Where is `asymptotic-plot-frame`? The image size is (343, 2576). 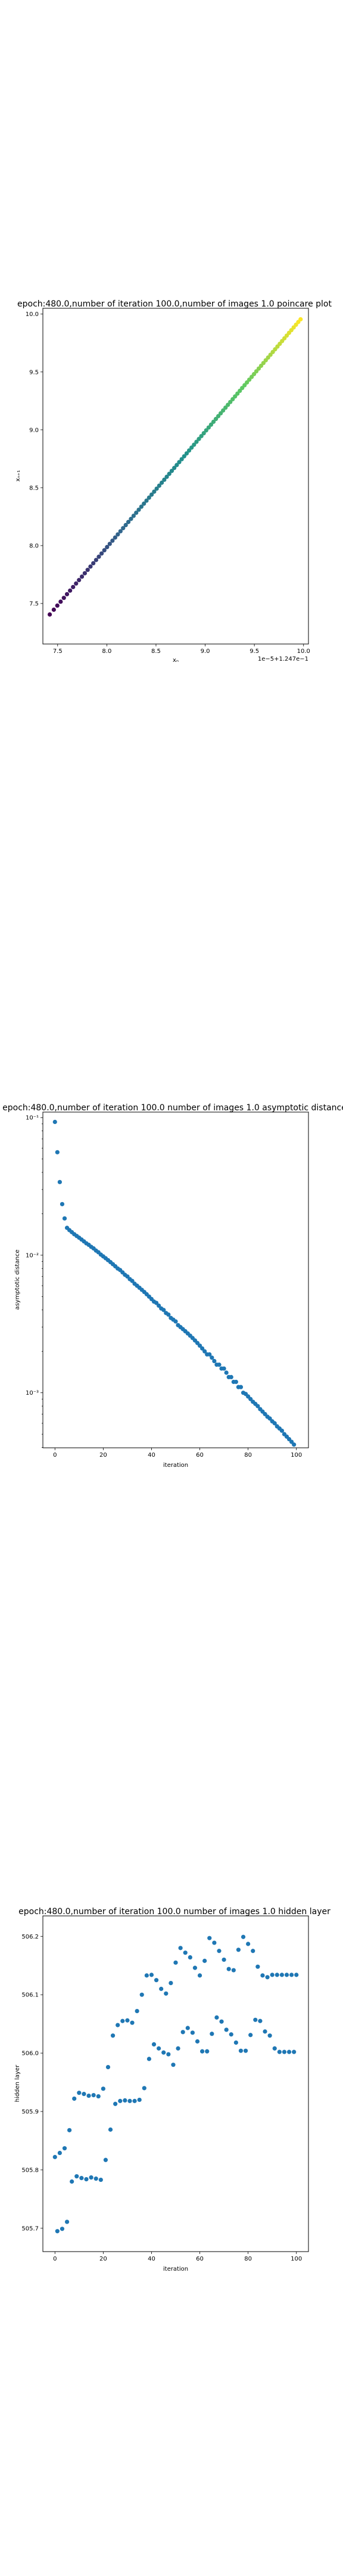
asymptotic-plot-frame is located at coordinates (175, 1279).